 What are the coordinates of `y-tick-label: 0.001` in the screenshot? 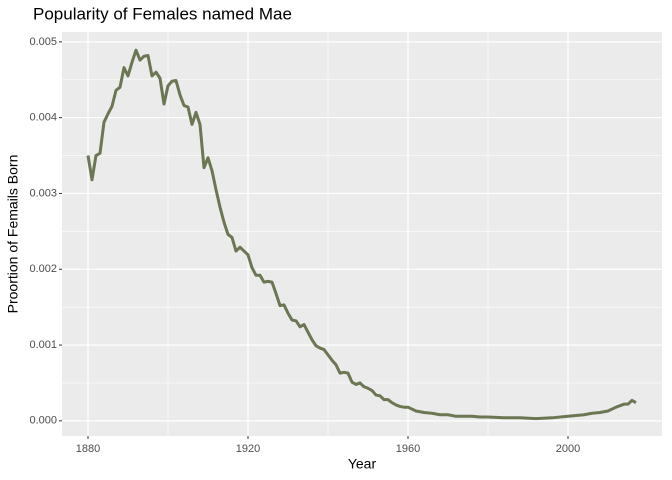 It's located at (43, 345).